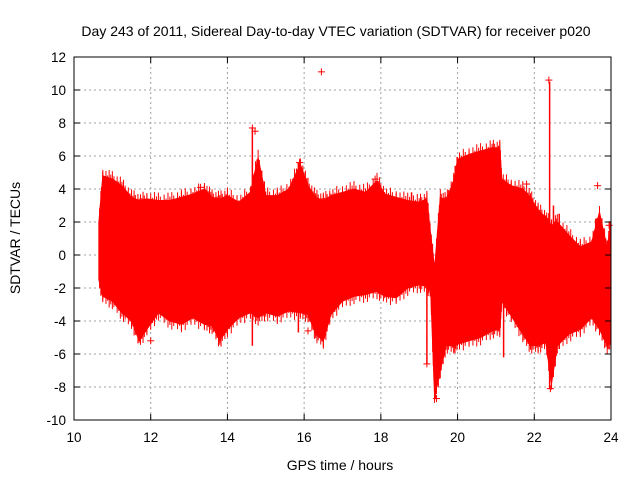 The image size is (640, 480). What do you see at coordinates (380, 437) in the screenshot?
I see `x-tick-label: 18` at bounding box center [380, 437].